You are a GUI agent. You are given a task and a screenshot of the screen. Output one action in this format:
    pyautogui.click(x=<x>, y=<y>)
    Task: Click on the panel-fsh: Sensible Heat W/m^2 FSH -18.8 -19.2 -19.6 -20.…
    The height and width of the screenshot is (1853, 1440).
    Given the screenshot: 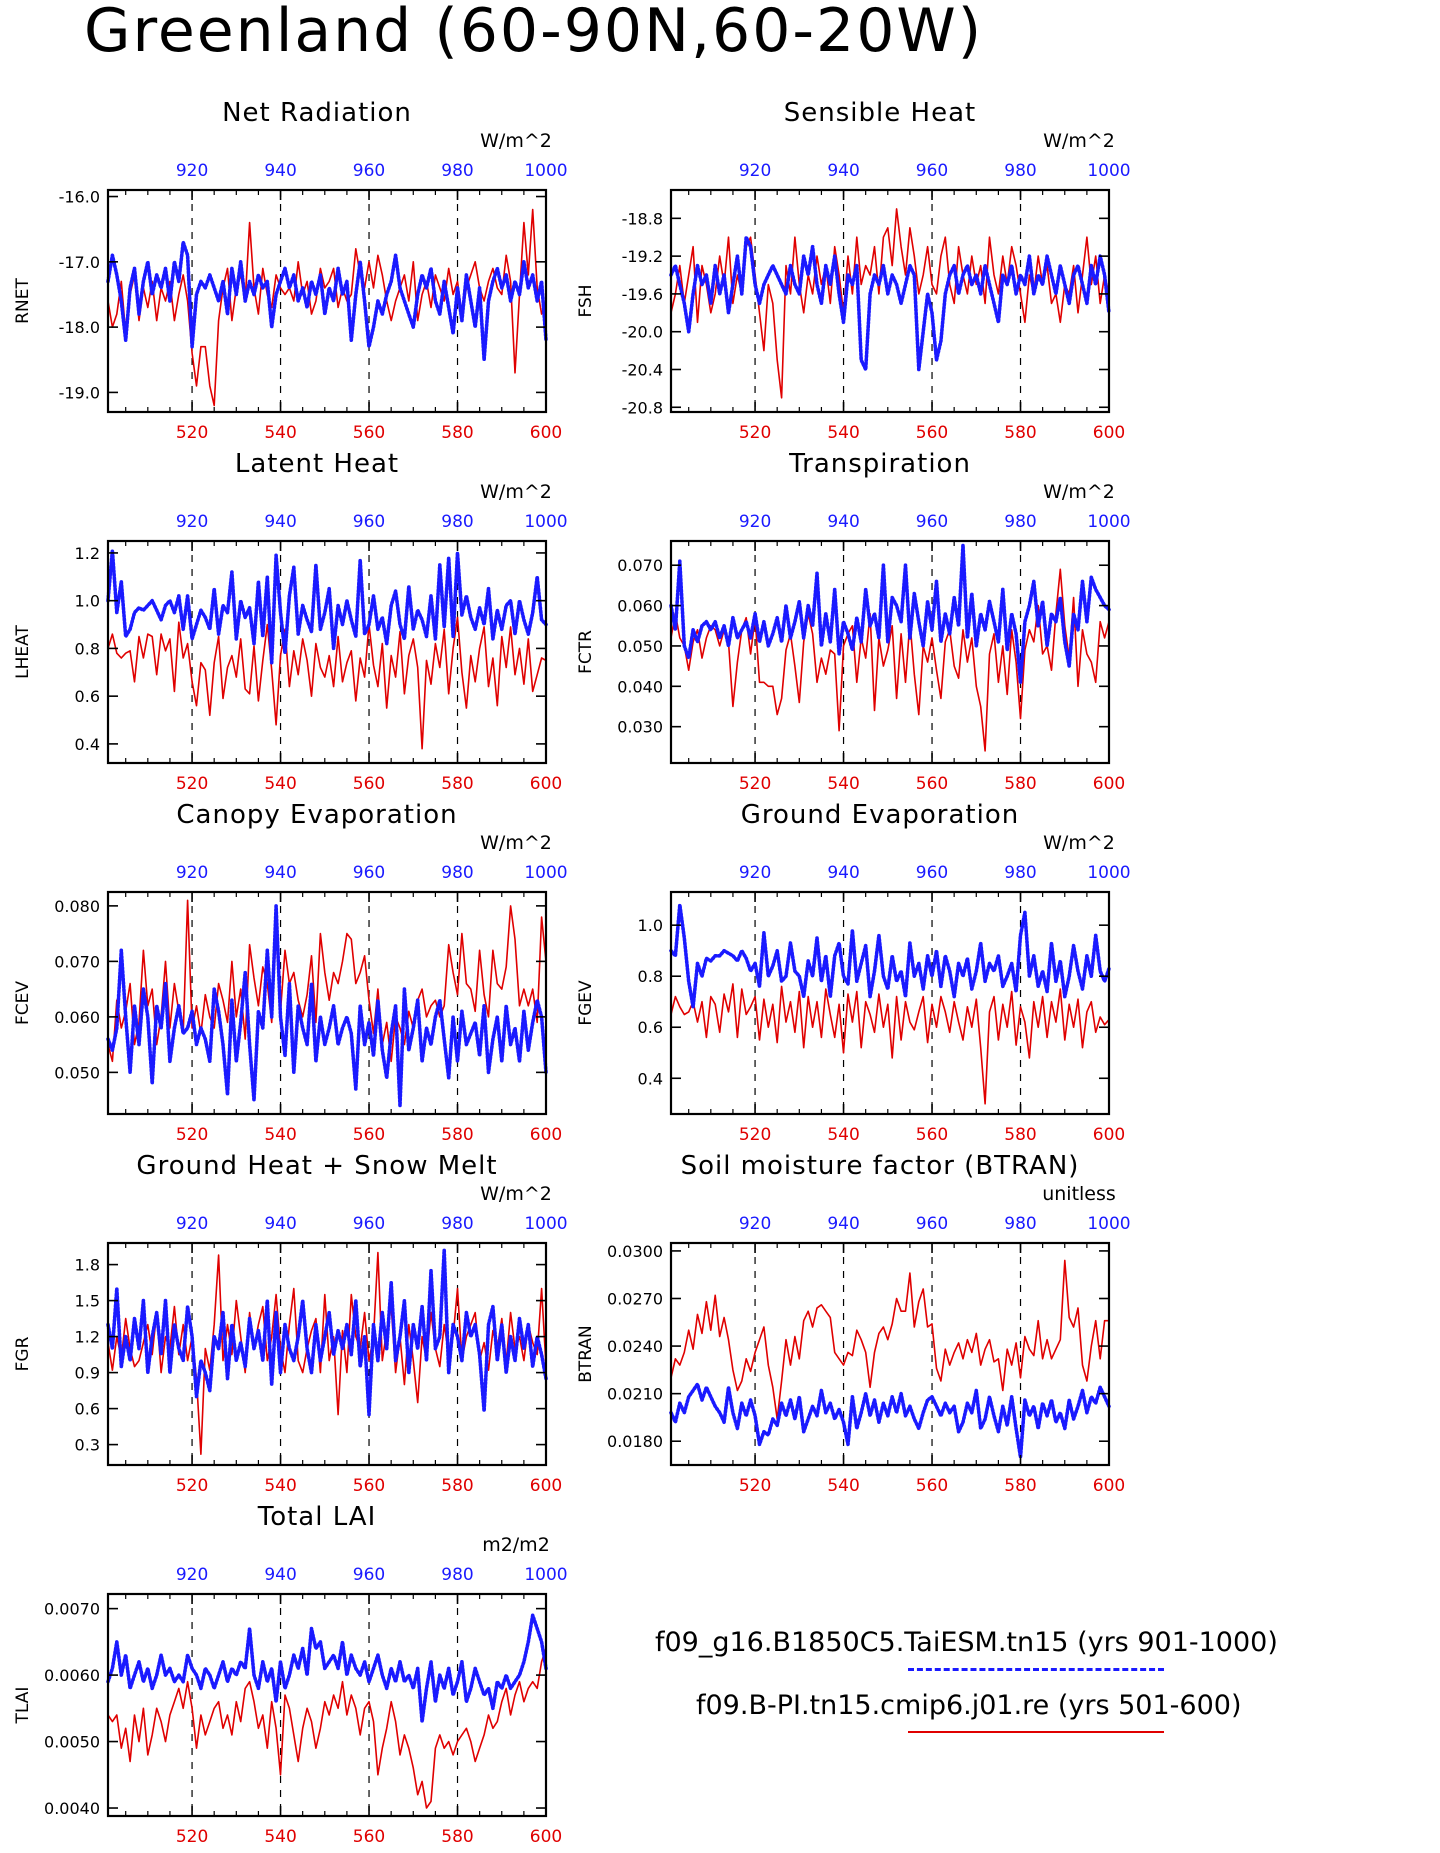 What is the action you would take?
    pyautogui.click(x=853, y=270)
    